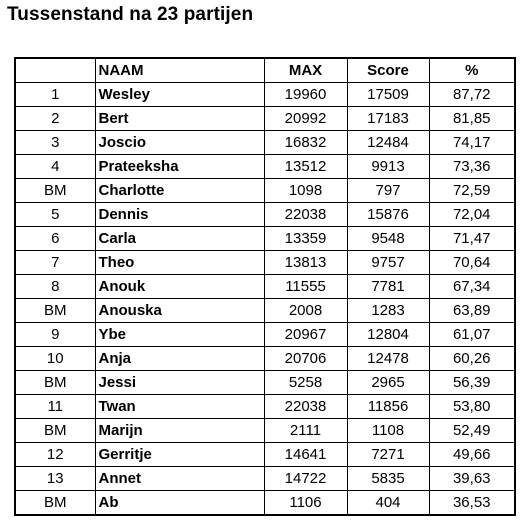 The height and width of the screenshot is (523, 520). I want to click on table-row: 6 Carla 13359 9548 71,47, so click(265, 238).